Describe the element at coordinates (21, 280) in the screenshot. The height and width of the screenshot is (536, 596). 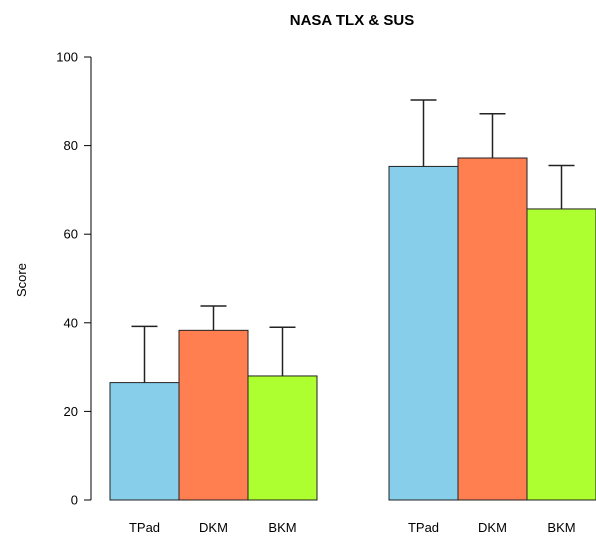
I see `y-axis-label: Score` at that location.